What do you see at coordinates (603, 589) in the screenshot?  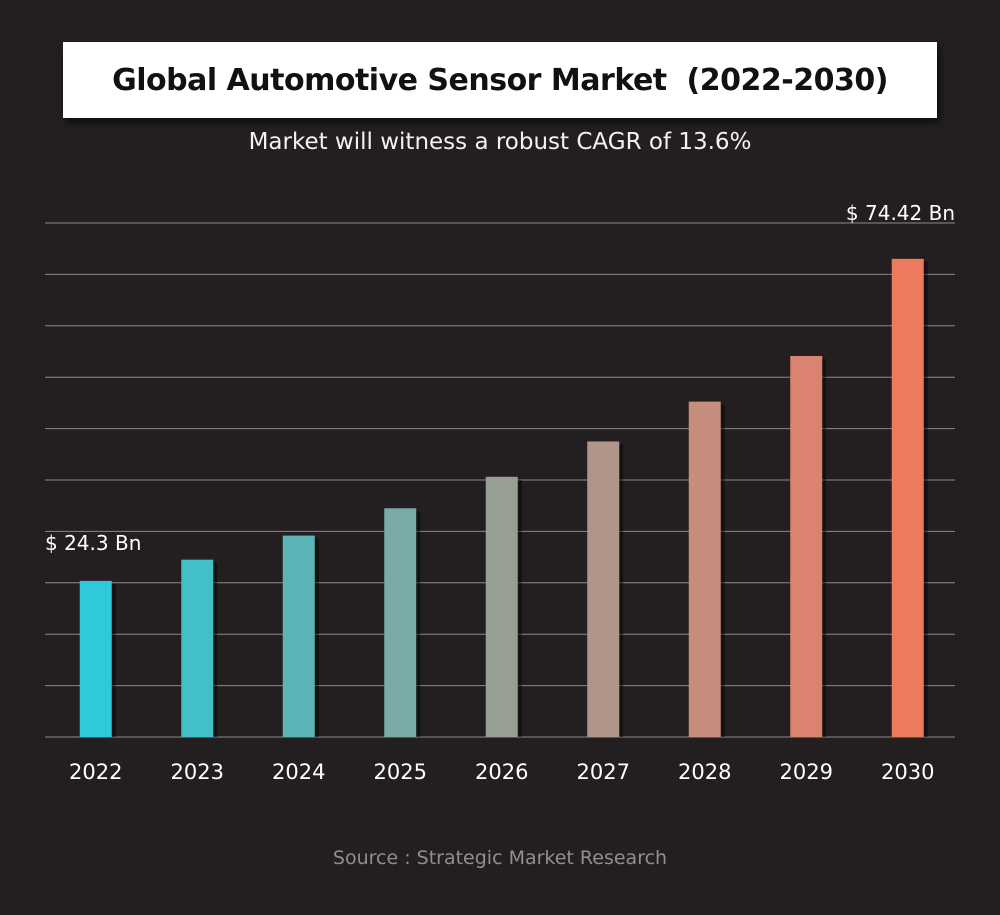 I see `bar-2027` at bounding box center [603, 589].